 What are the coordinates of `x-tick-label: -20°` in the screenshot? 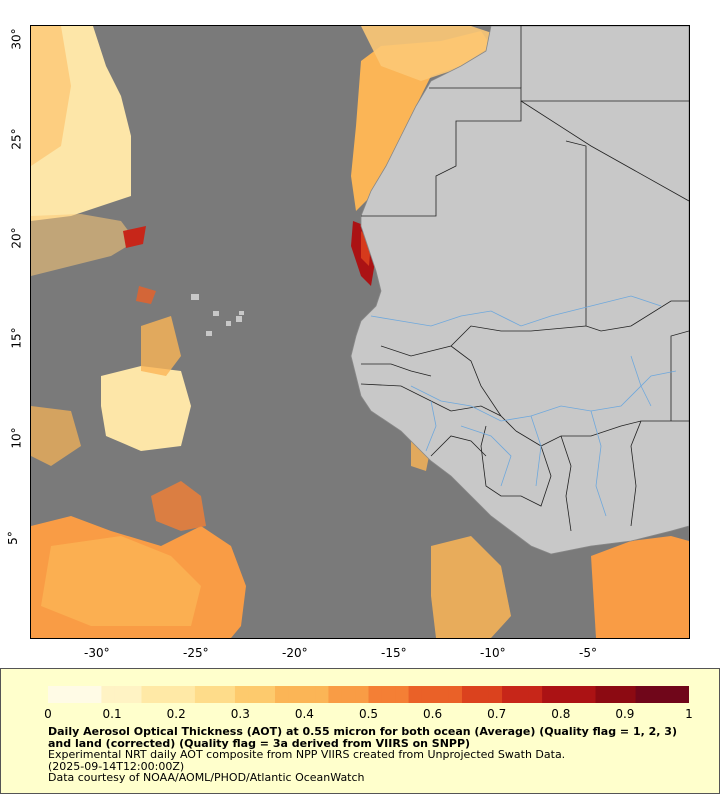 It's located at (295, 653).